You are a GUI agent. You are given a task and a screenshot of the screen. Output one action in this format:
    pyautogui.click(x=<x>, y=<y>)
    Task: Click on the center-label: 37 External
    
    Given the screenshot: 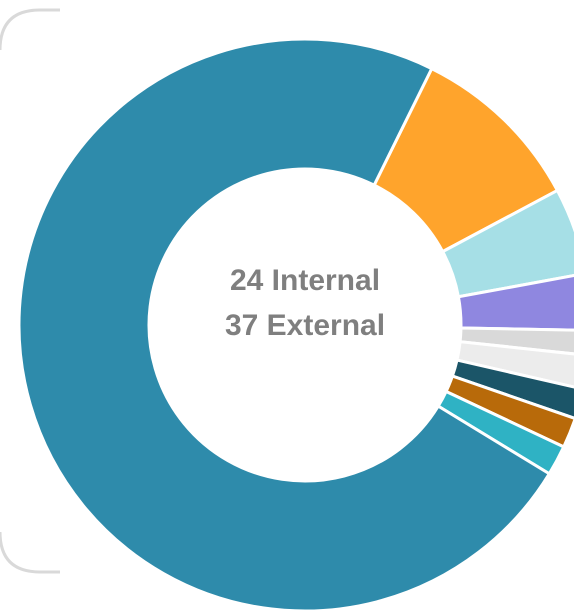 What is the action you would take?
    pyautogui.click(x=305, y=325)
    